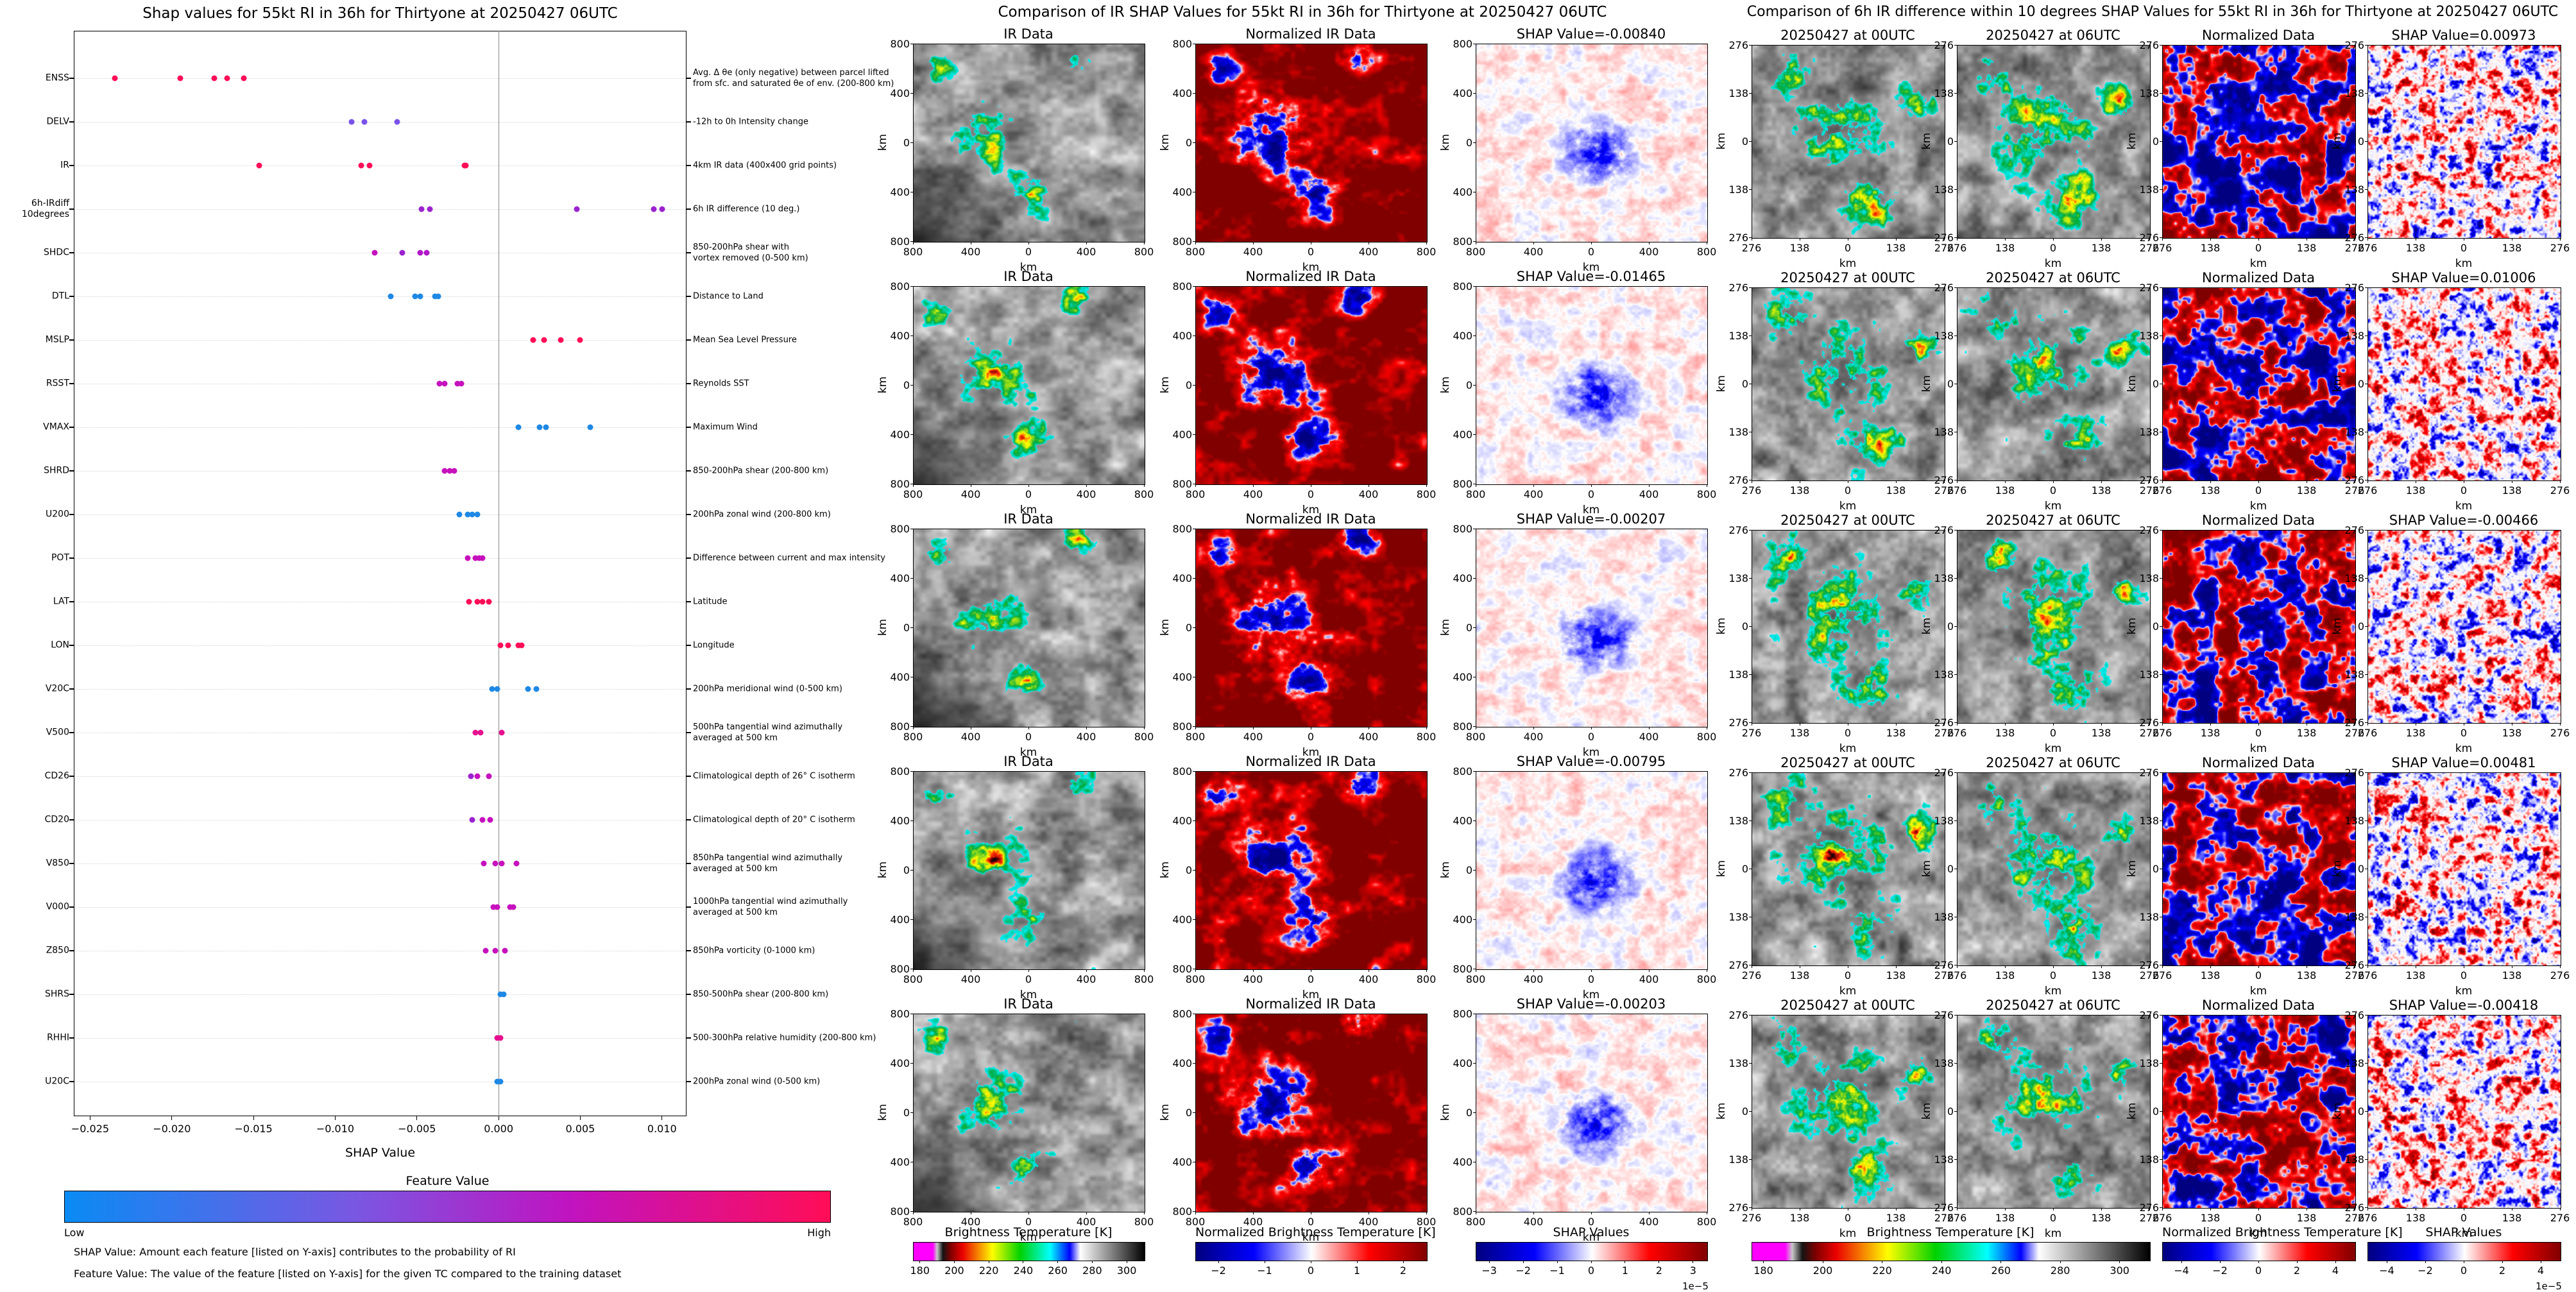  I want to click on feature-desc: 200hPa meridional wind (0-500 km), so click(767, 689).